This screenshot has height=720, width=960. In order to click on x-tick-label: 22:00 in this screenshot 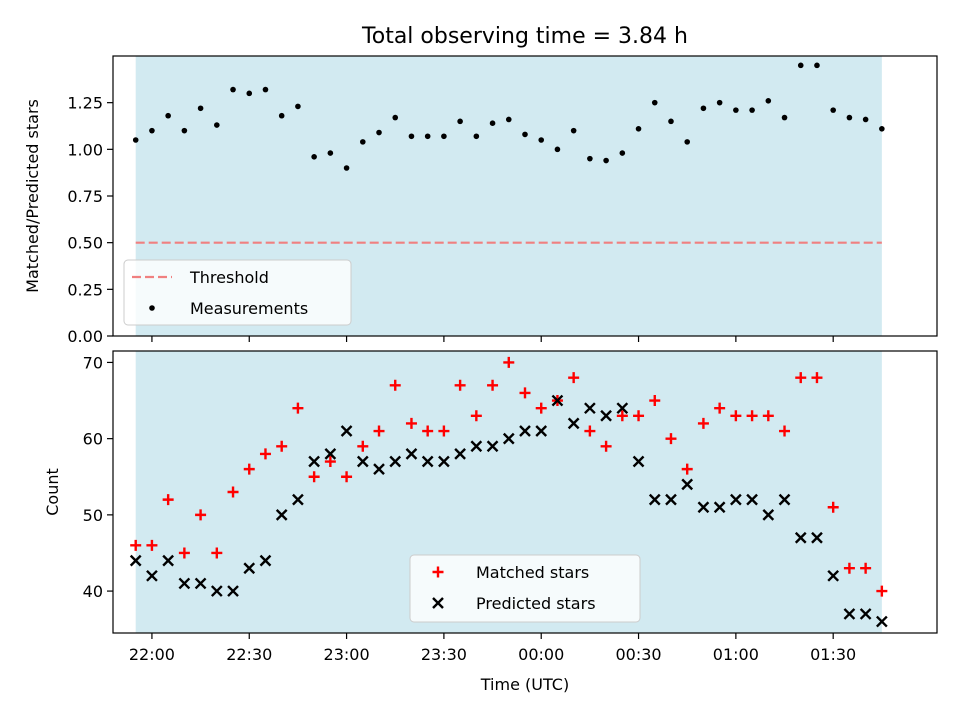, I will do `click(152, 654)`.